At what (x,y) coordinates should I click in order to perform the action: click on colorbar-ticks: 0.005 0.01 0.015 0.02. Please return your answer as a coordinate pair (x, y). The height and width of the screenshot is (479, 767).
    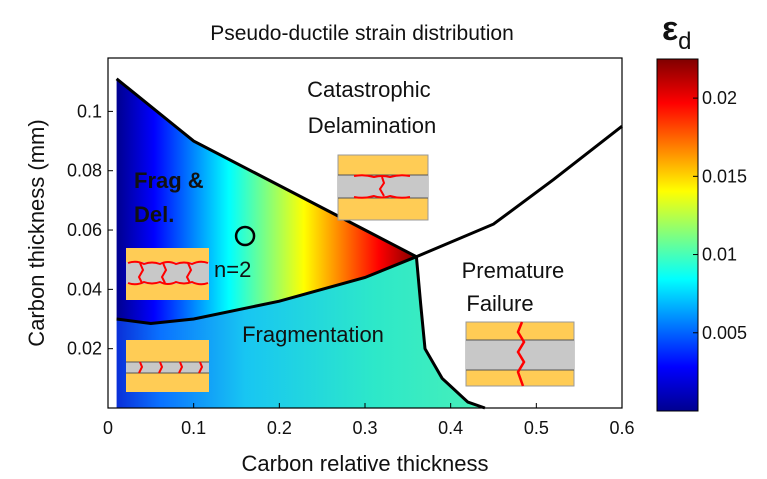
    Looking at the image, I should click on (720, 215).